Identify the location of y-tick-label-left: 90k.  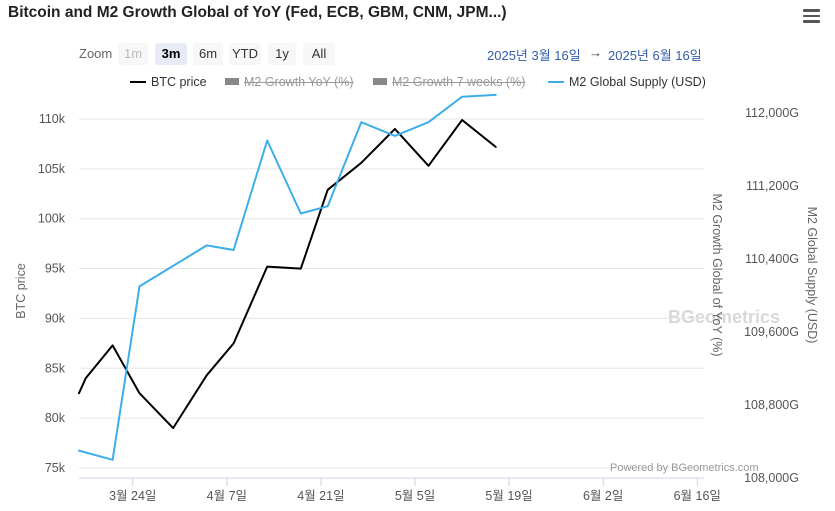
(55, 318).